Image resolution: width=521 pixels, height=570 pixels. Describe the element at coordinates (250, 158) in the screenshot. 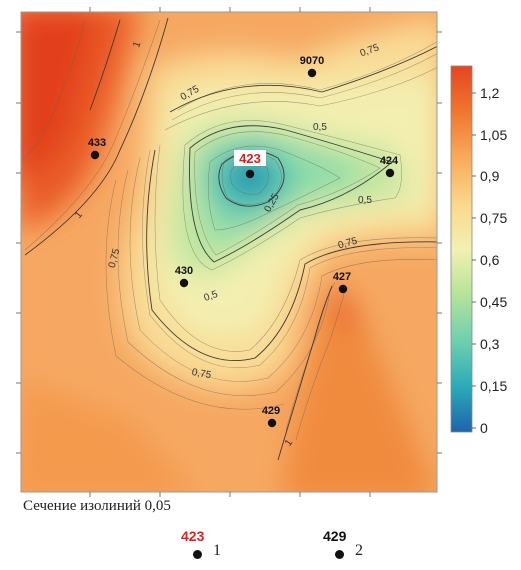

I see `well-label-highlighted: 423` at that location.